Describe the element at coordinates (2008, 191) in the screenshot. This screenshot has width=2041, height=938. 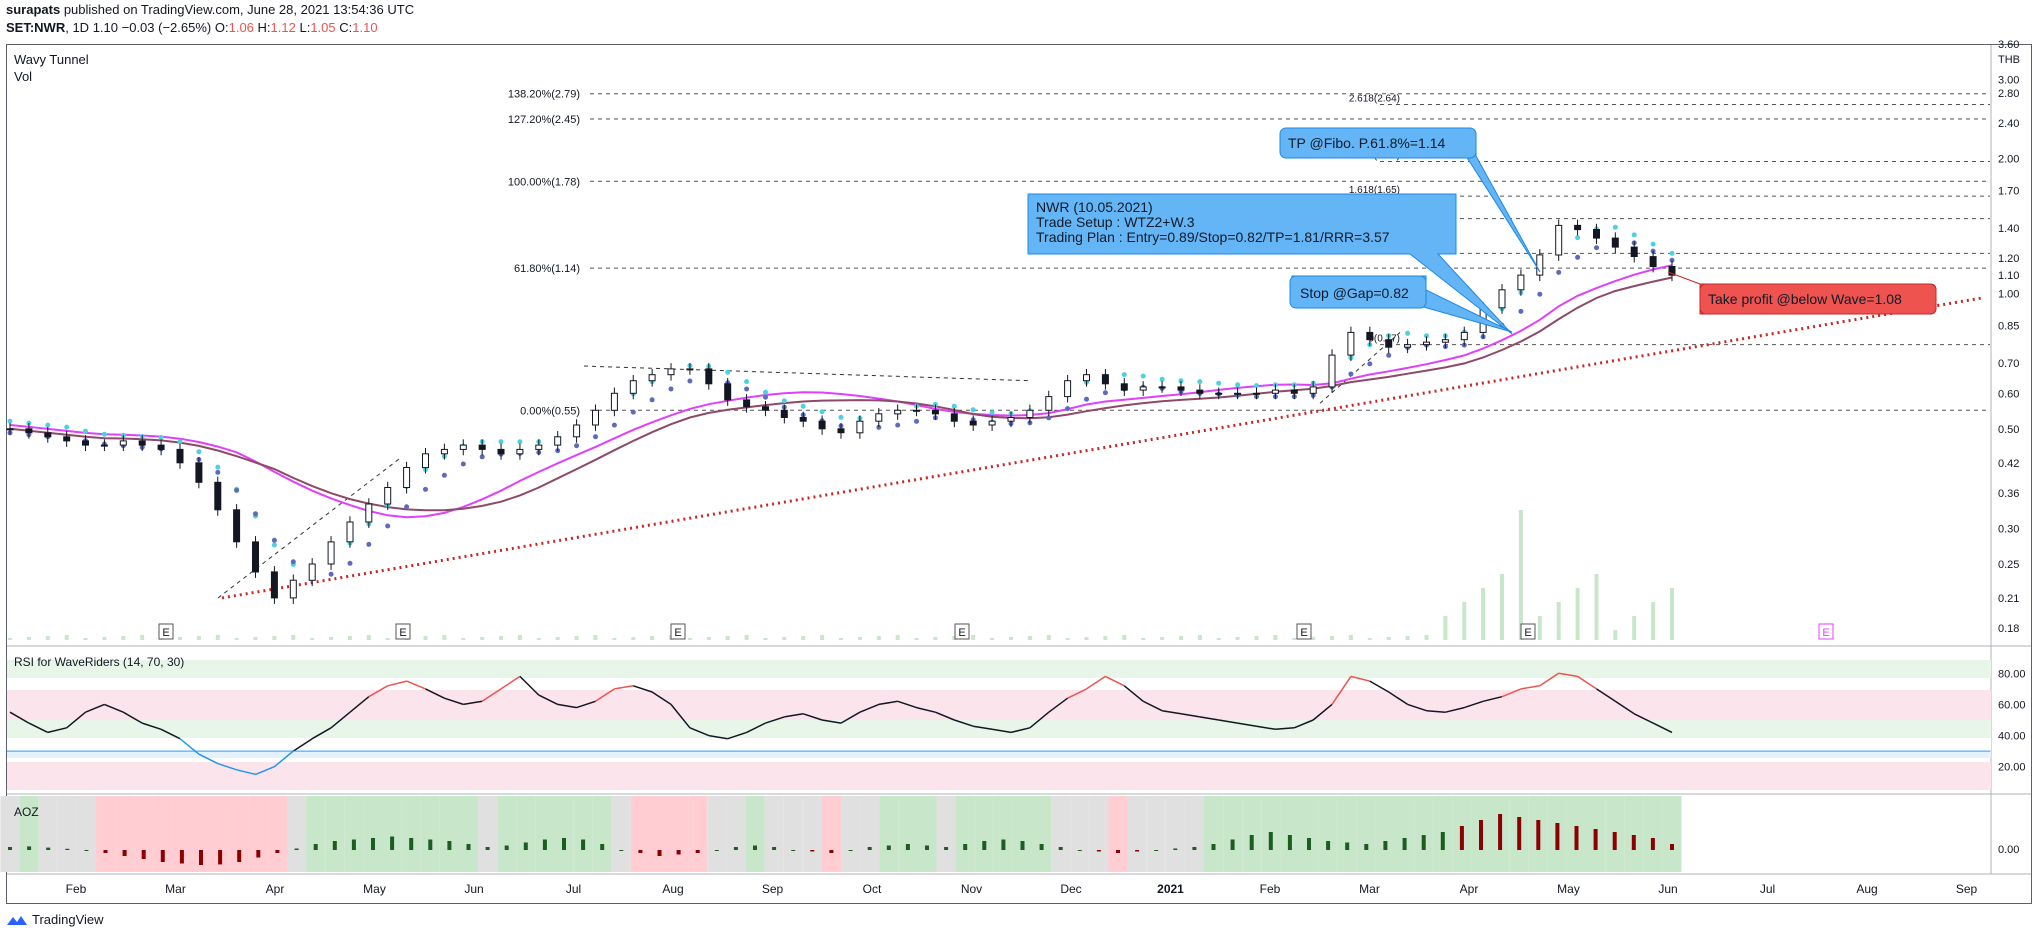
I see `price-tick-label: 1.70` at that location.